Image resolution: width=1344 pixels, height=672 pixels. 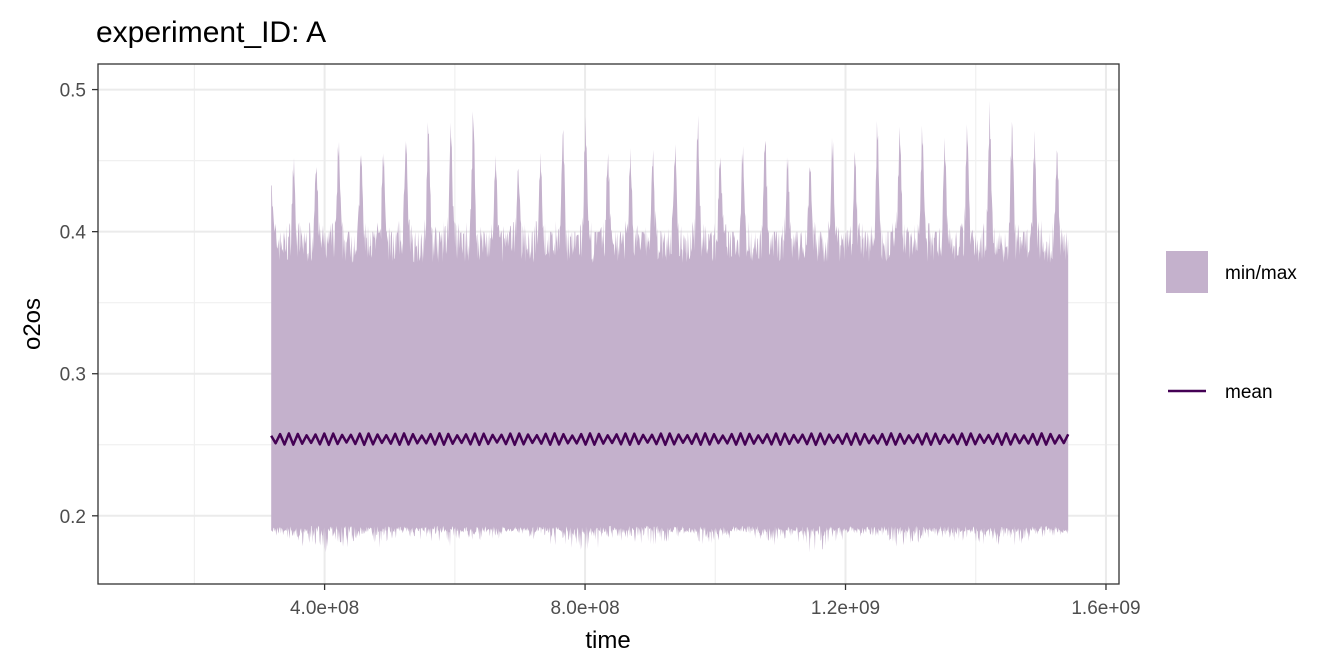 What do you see at coordinates (607, 640) in the screenshot?
I see `x-axis-title: time` at bounding box center [607, 640].